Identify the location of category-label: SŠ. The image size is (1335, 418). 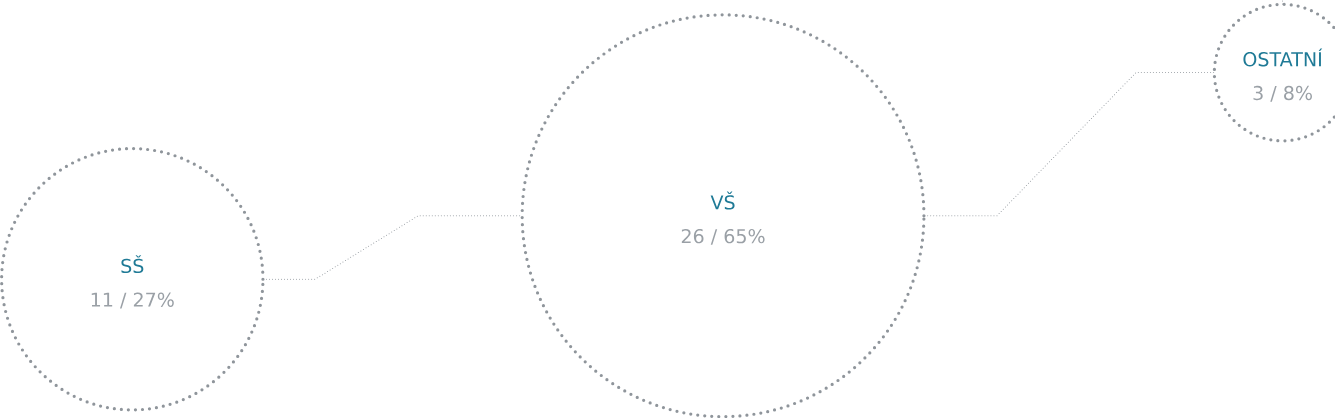
(132, 264).